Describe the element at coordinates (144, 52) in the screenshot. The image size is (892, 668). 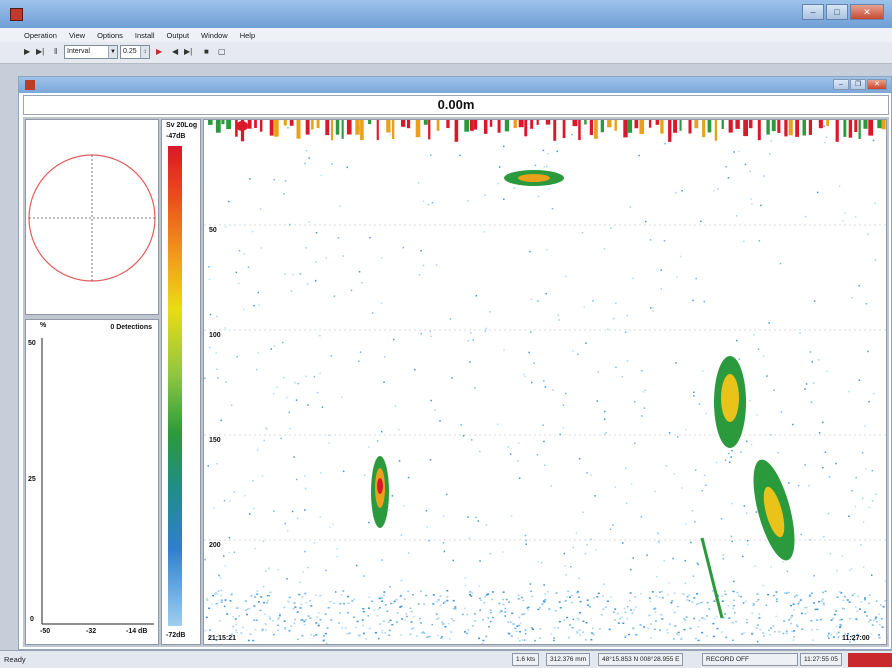
I see `spin-icon: ↕` at that location.